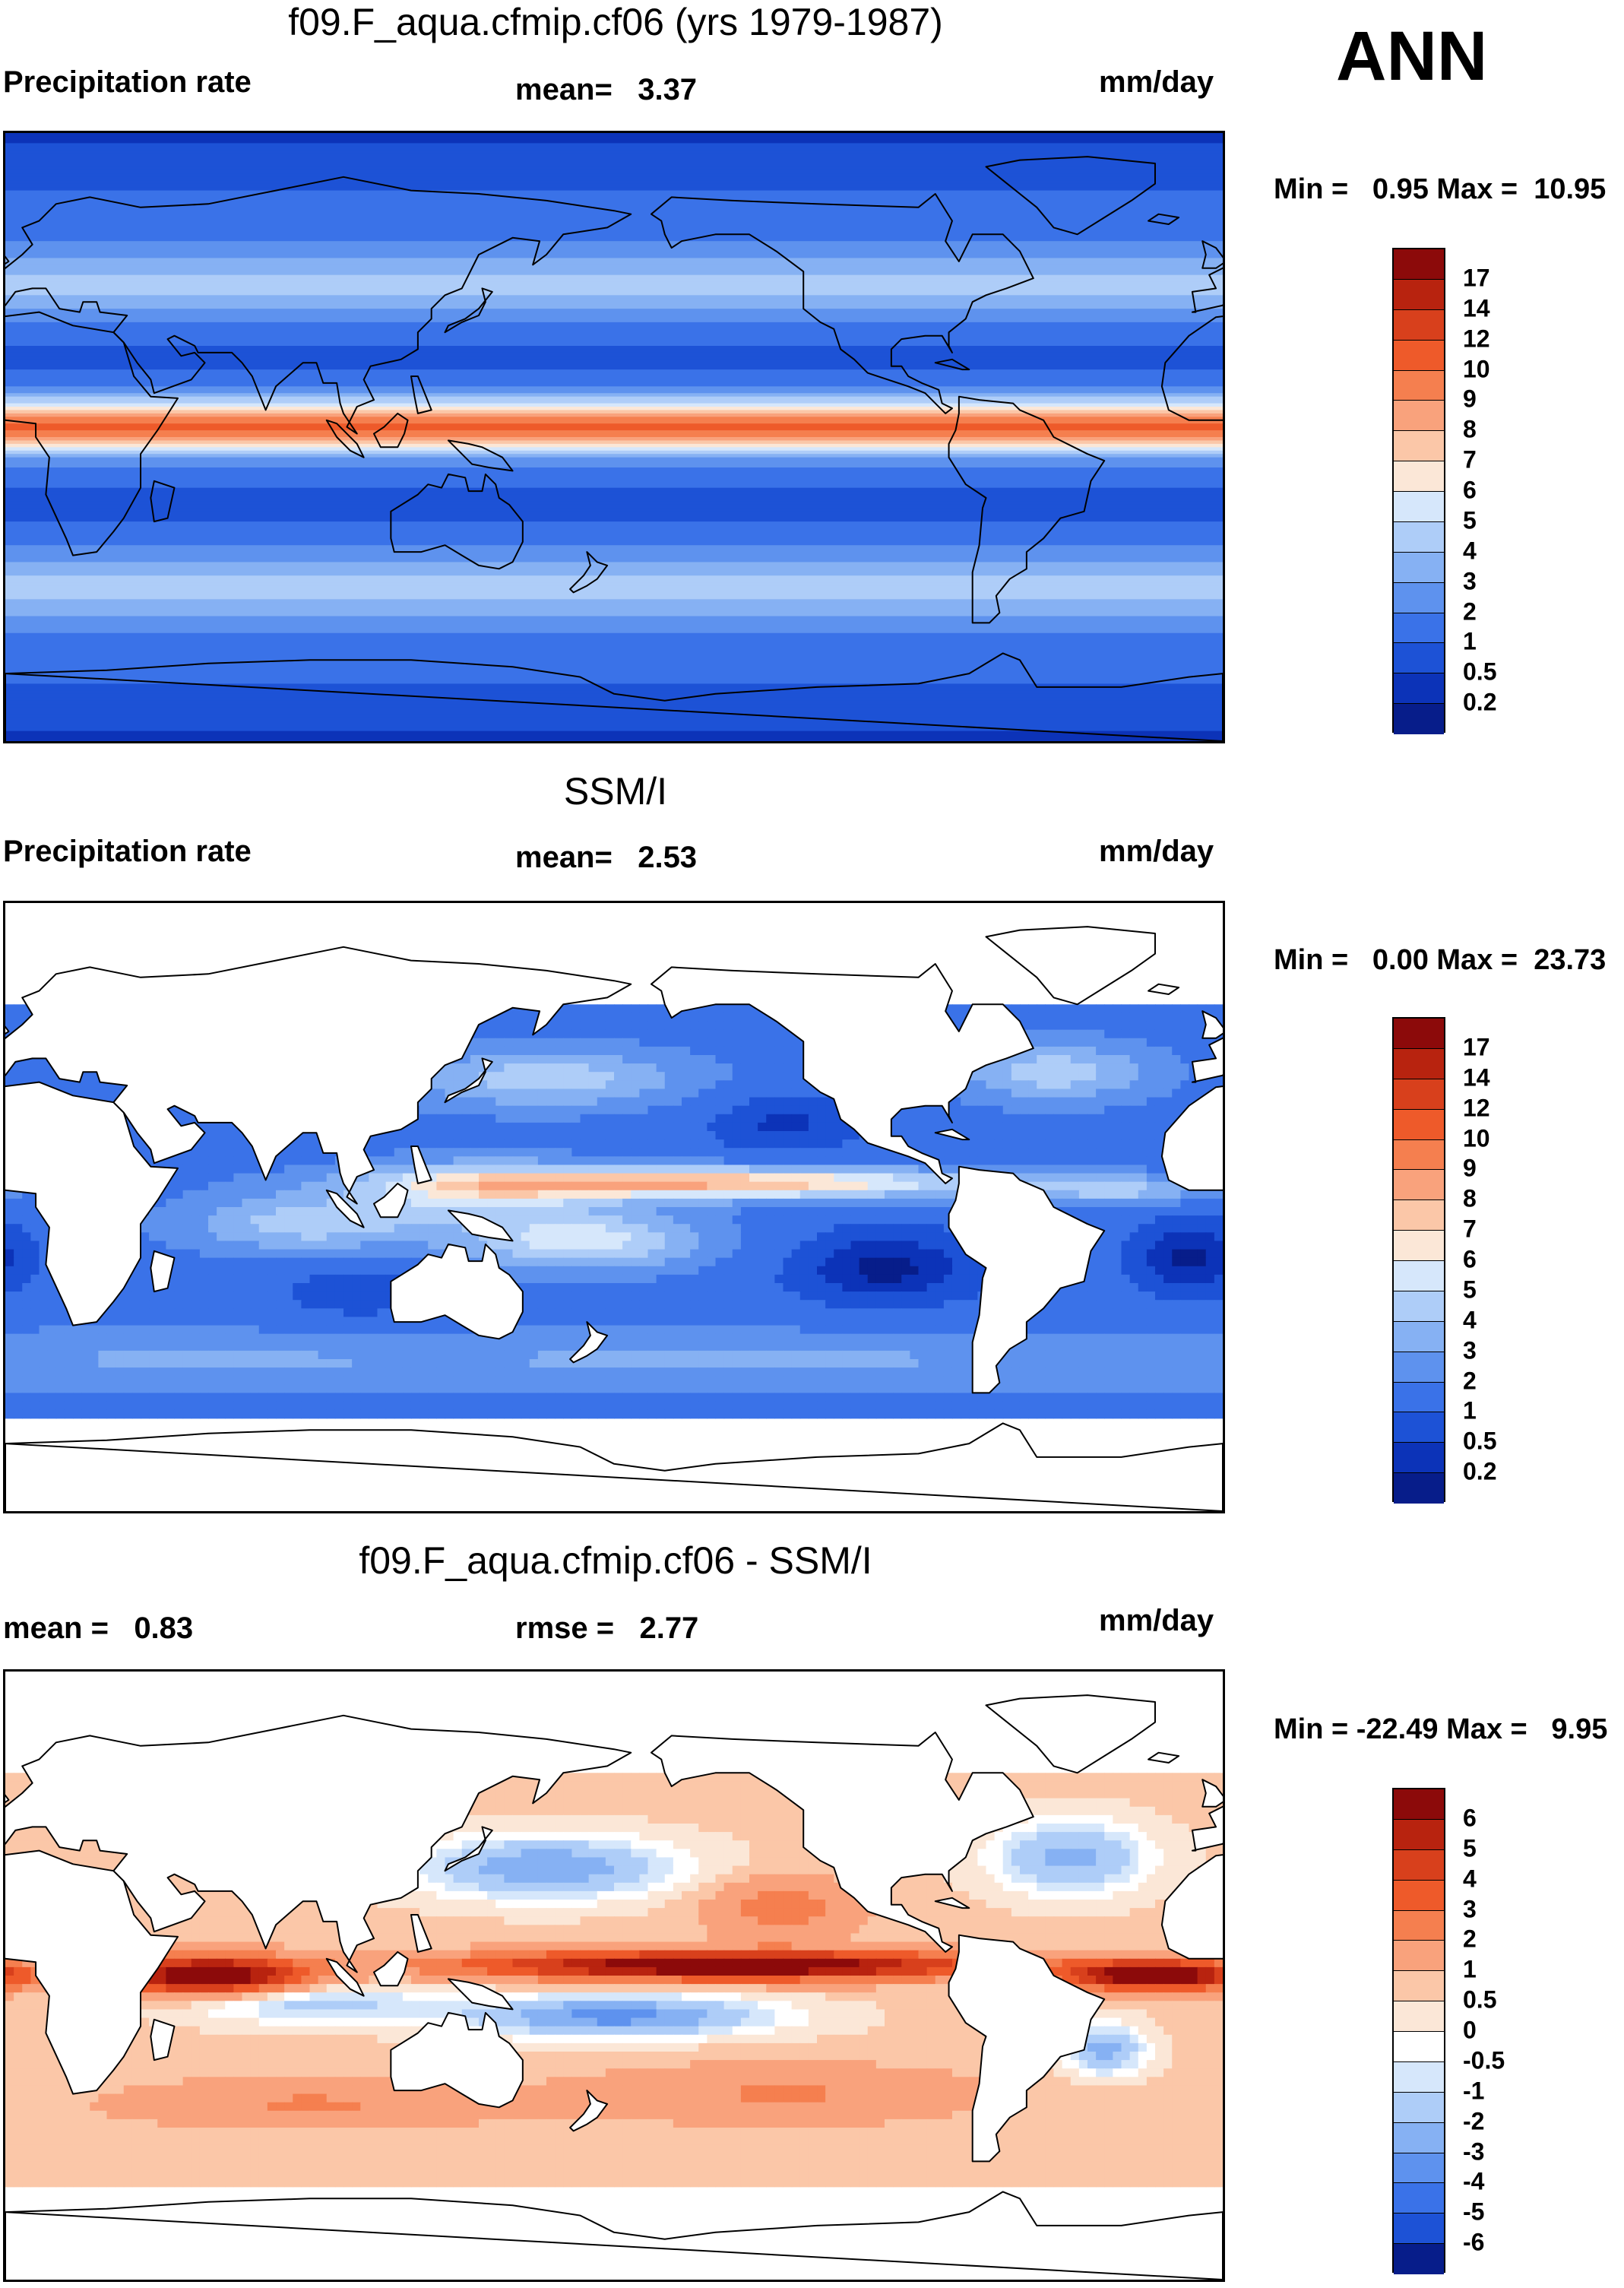 The height and width of the screenshot is (2288, 1624). What do you see at coordinates (1419, 355) in the screenshot?
I see `colorbar-segment` at bounding box center [1419, 355].